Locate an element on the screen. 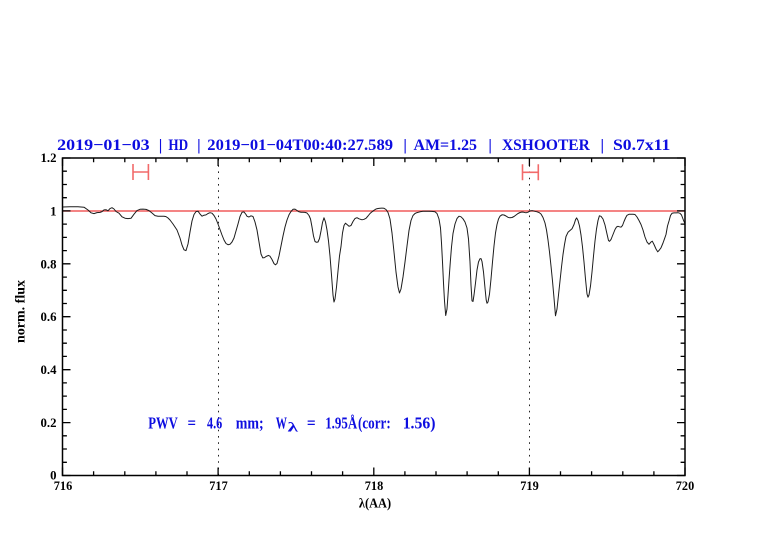 The image size is (782, 542). svg-text: 1 is located at coordinates (53, 212).